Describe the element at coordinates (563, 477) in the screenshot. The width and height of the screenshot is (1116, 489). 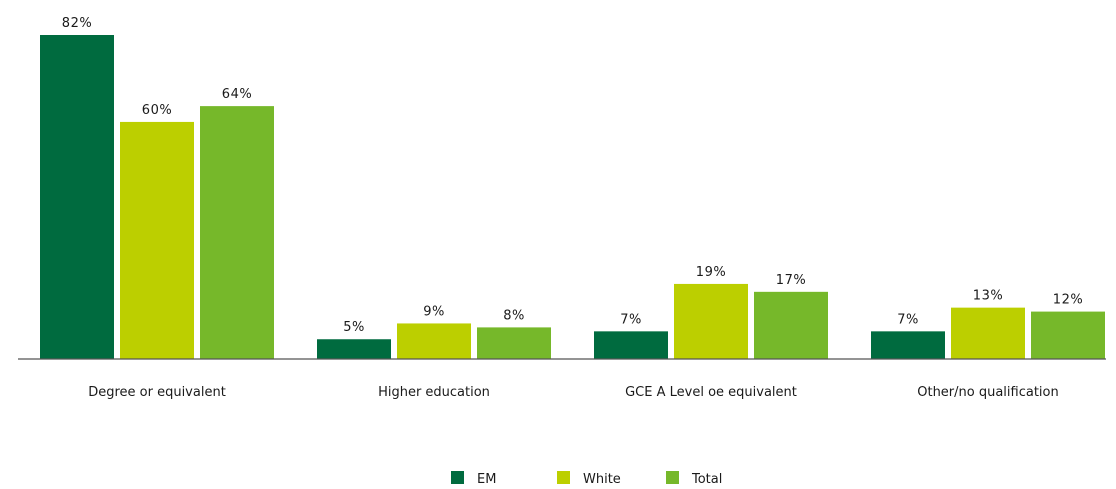
I see `legend-swatch-white` at that location.